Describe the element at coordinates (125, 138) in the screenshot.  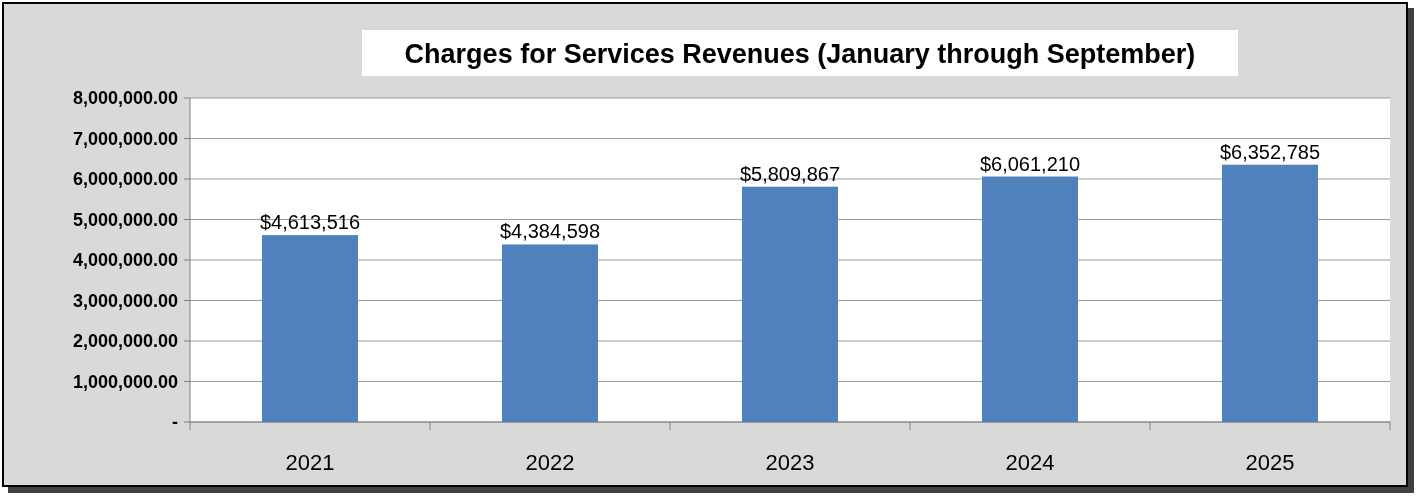
I see `y-tick-label: 7,000,000.00` at that location.